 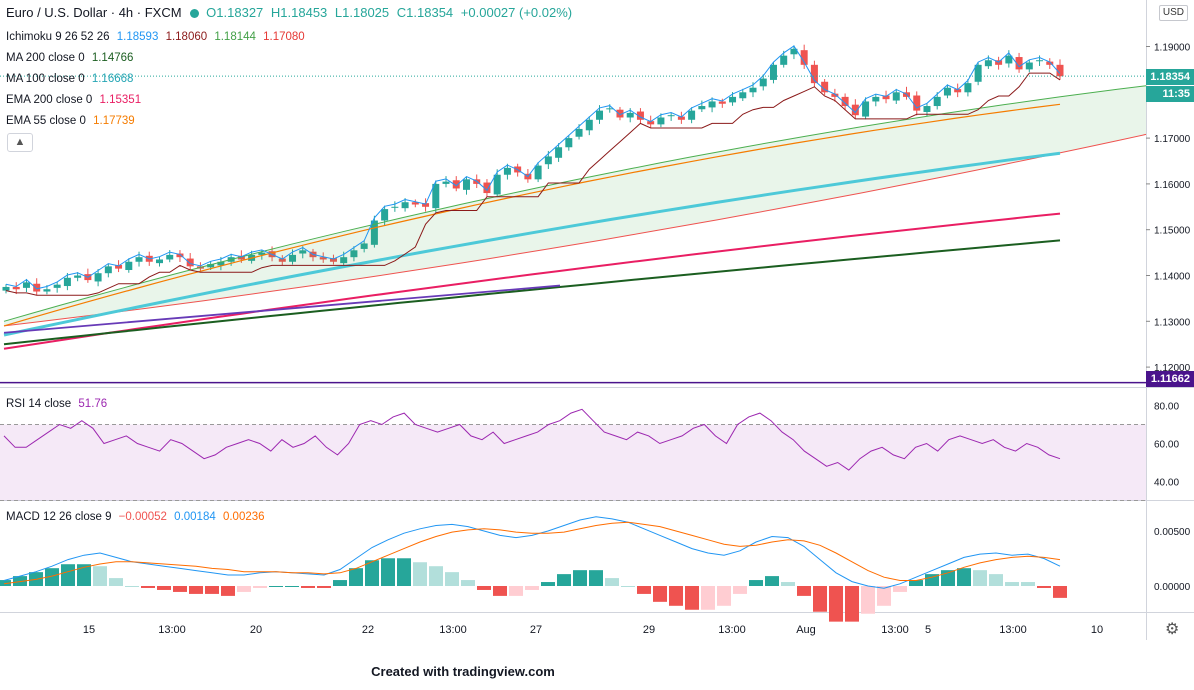 What do you see at coordinates (299, 12) in the screenshot?
I see `ohlc-high: H1.18453` at bounding box center [299, 12].